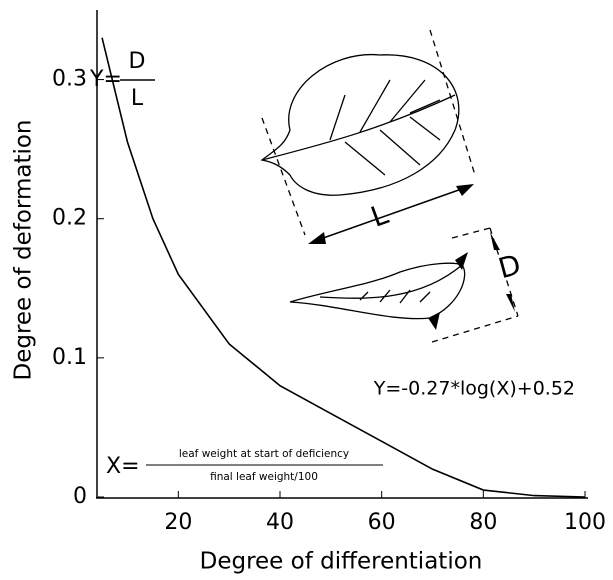 The width and height of the screenshot is (613, 580). What do you see at coordinates (123, 466) in the screenshot?
I see `x-def-lhs: X=` at bounding box center [123, 466].